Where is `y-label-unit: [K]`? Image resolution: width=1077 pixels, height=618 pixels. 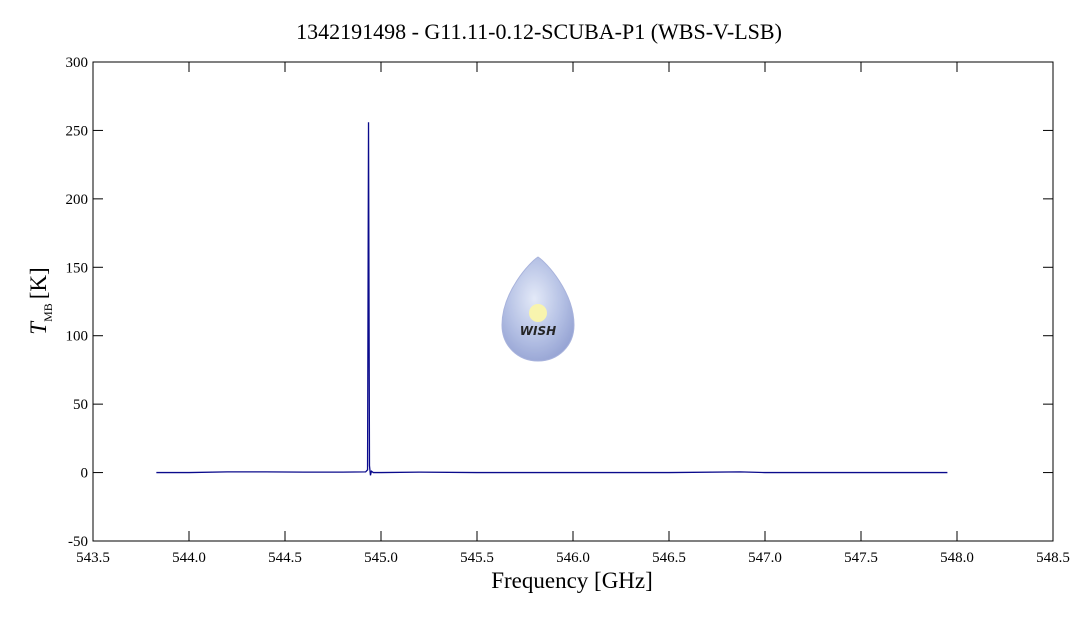 y-label-unit: [K] is located at coordinates (38, 283).